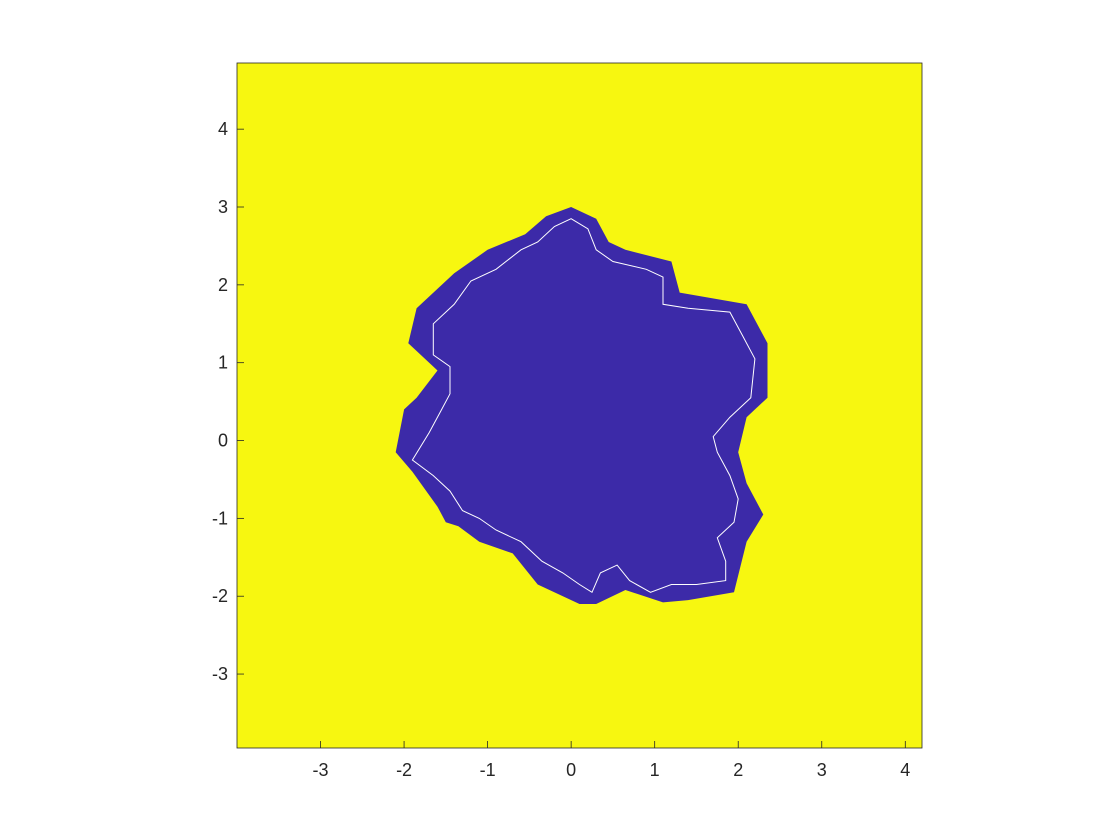  What do you see at coordinates (223, 441) in the screenshot?
I see `y-tick-label: 0` at bounding box center [223, 441].